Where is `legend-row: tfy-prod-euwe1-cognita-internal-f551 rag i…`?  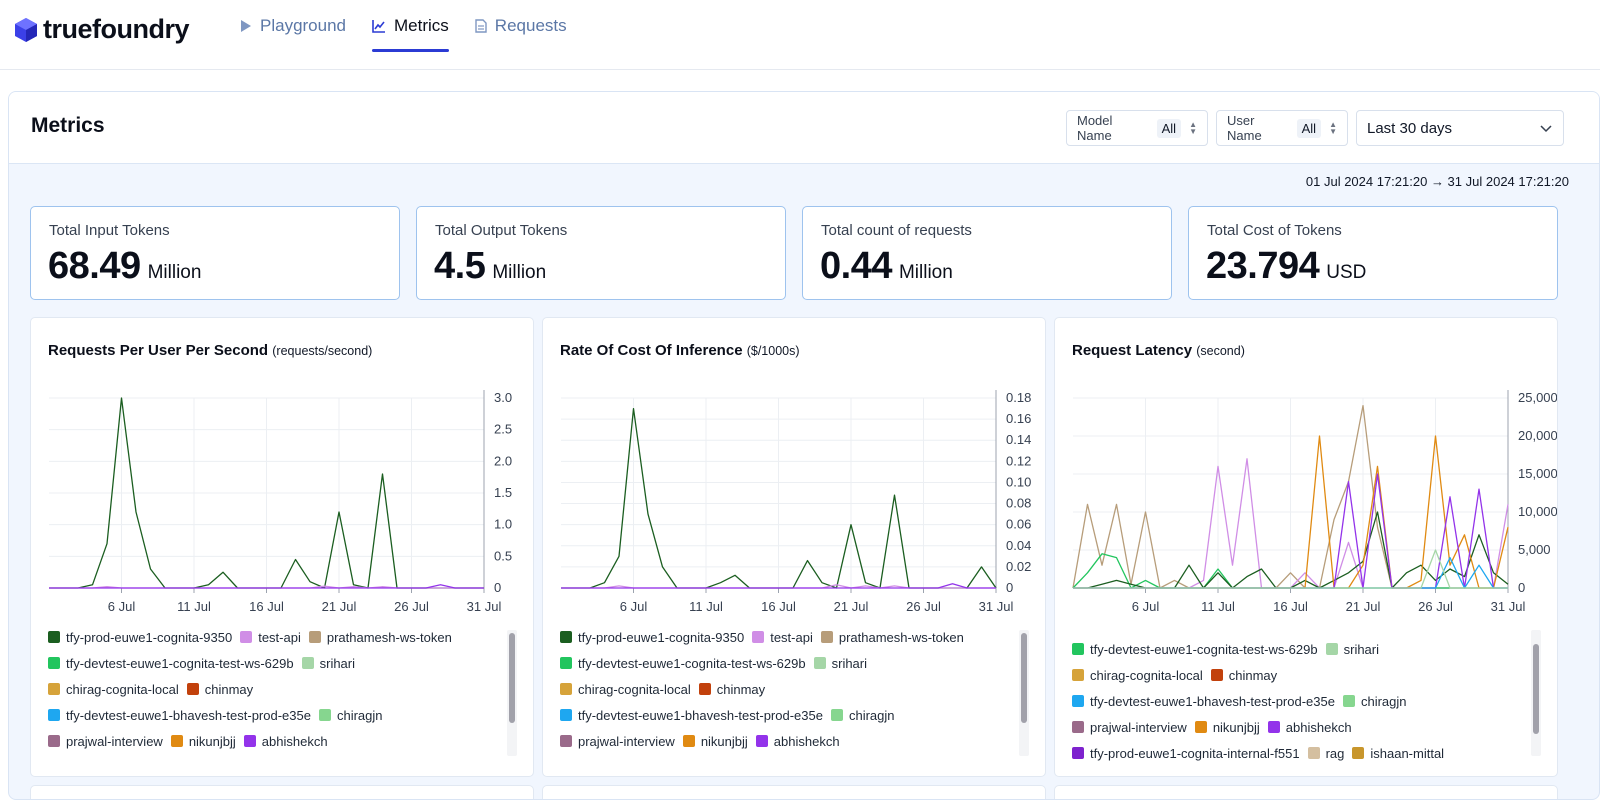 legend-row: tfy-prod-euwe1-cognita-internal-f551 rag i… is located at coordinates (1302, 753).